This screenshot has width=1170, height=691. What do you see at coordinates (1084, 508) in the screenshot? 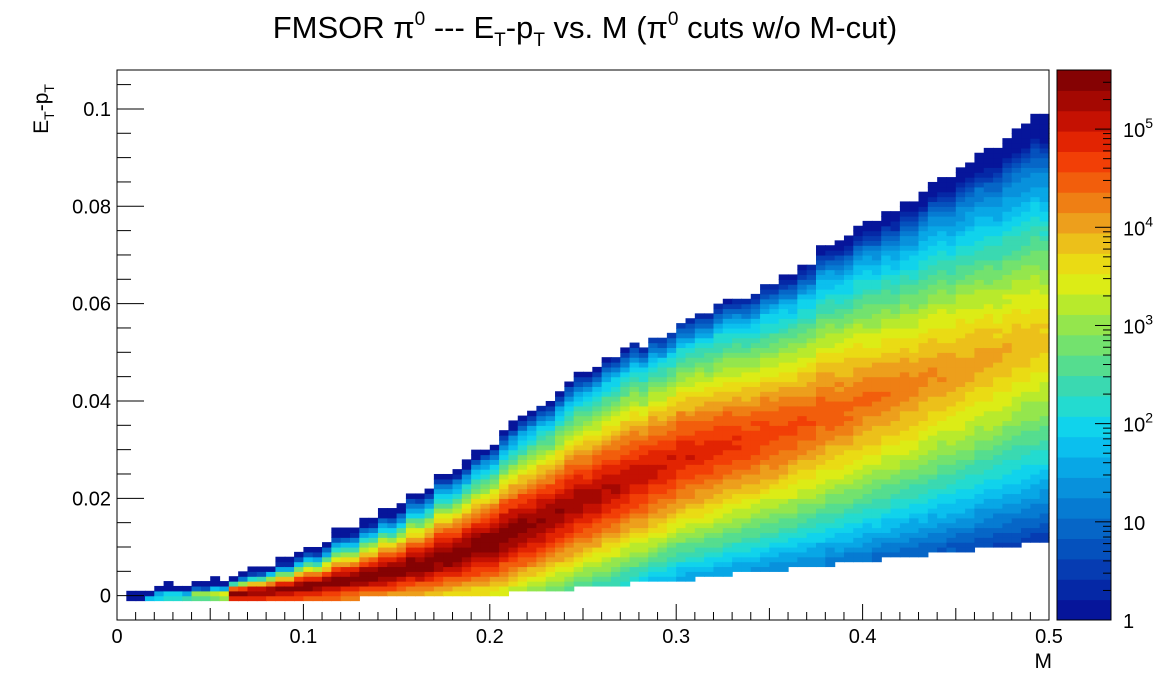
I see `color-bar-band` at bounding box center [1084, 508].